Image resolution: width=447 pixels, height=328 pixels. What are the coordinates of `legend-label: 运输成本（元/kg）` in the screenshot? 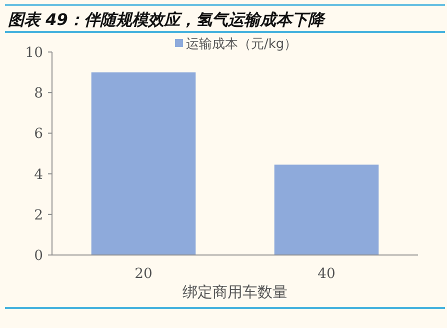 It's located at (242, 44).